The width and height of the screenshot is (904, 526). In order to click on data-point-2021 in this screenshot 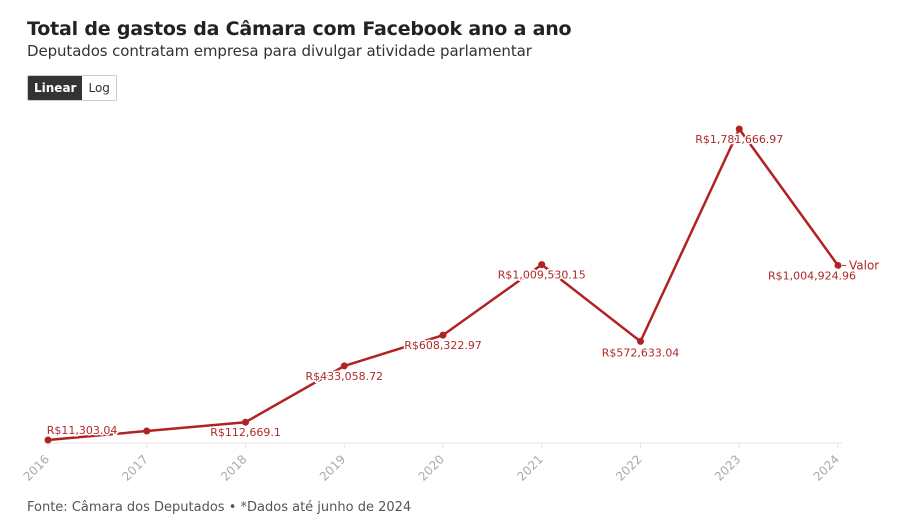, I will do `click(542, 265)`.